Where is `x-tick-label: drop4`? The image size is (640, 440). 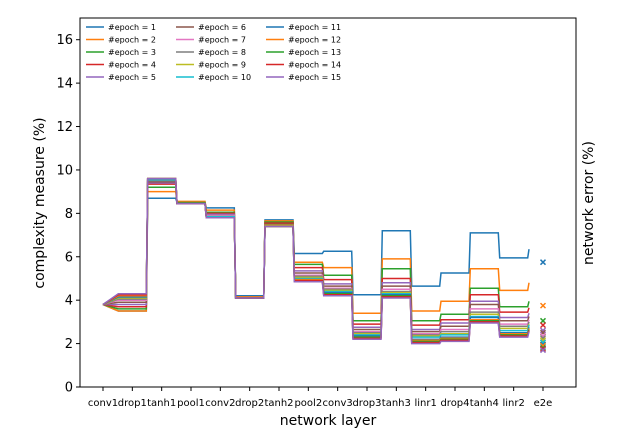
x-tick-label: drop4 is located at coordinates (454, 403).